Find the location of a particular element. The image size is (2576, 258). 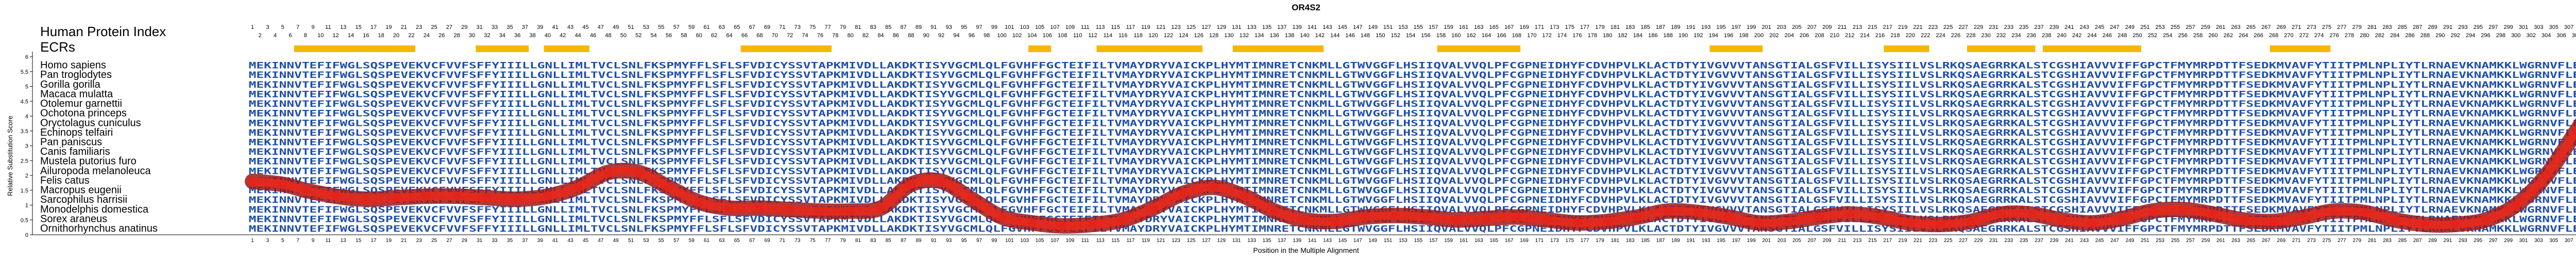

human-protein-index-label: Human Protein Index is located at coordinates (103, 31).